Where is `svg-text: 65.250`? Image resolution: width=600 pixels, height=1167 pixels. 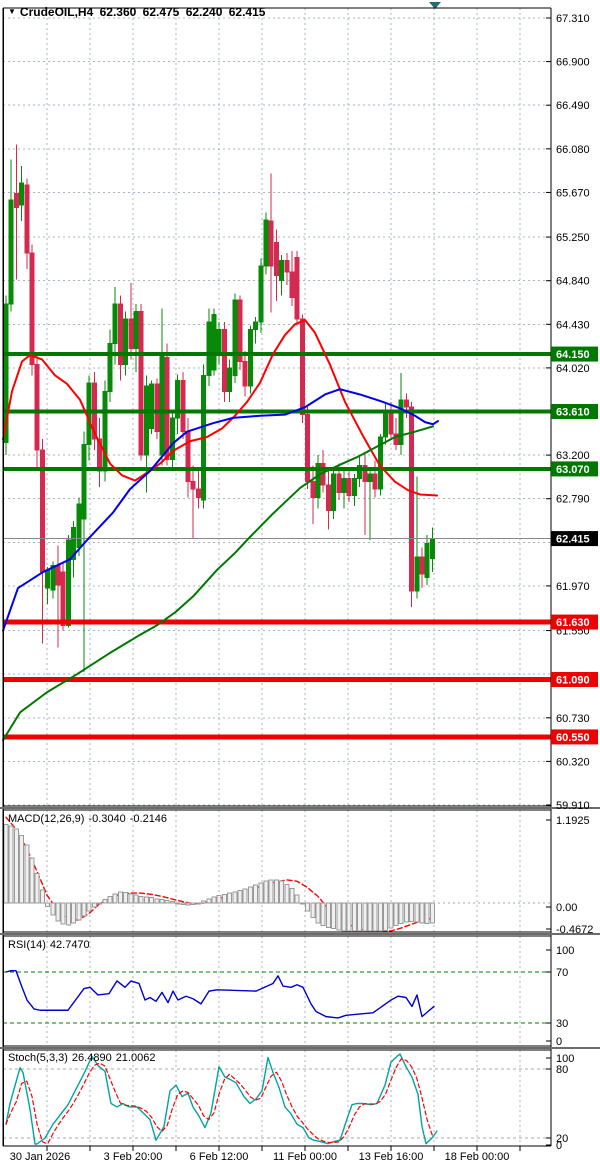
svg-text: 65.250 is located at coordinates (573, 238).